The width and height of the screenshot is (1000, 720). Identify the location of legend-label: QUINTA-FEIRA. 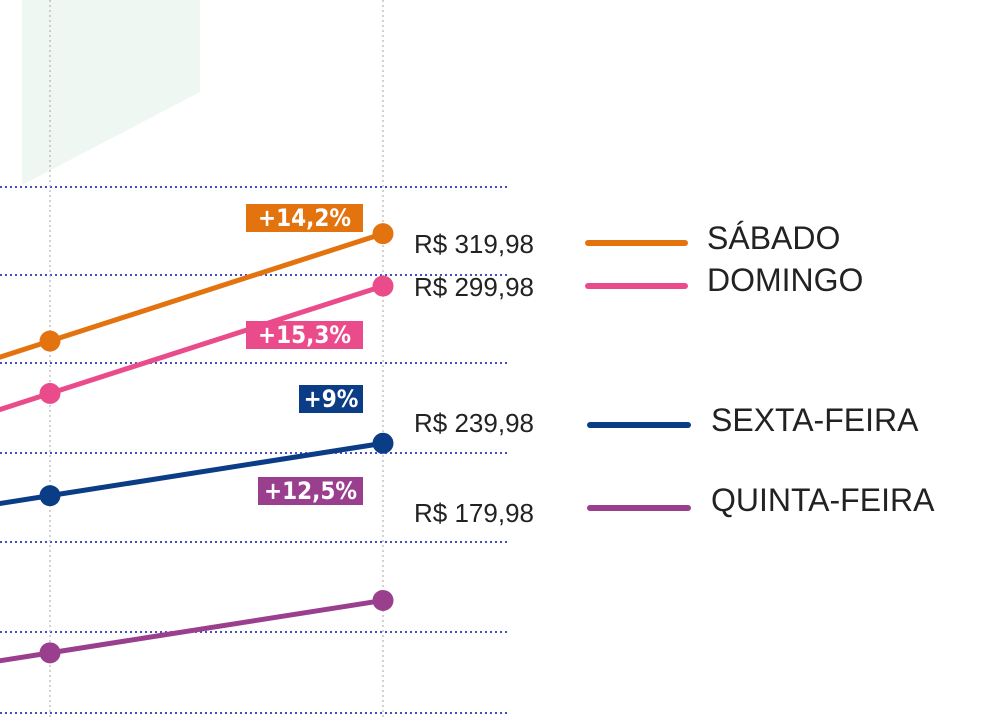
(823, 500).